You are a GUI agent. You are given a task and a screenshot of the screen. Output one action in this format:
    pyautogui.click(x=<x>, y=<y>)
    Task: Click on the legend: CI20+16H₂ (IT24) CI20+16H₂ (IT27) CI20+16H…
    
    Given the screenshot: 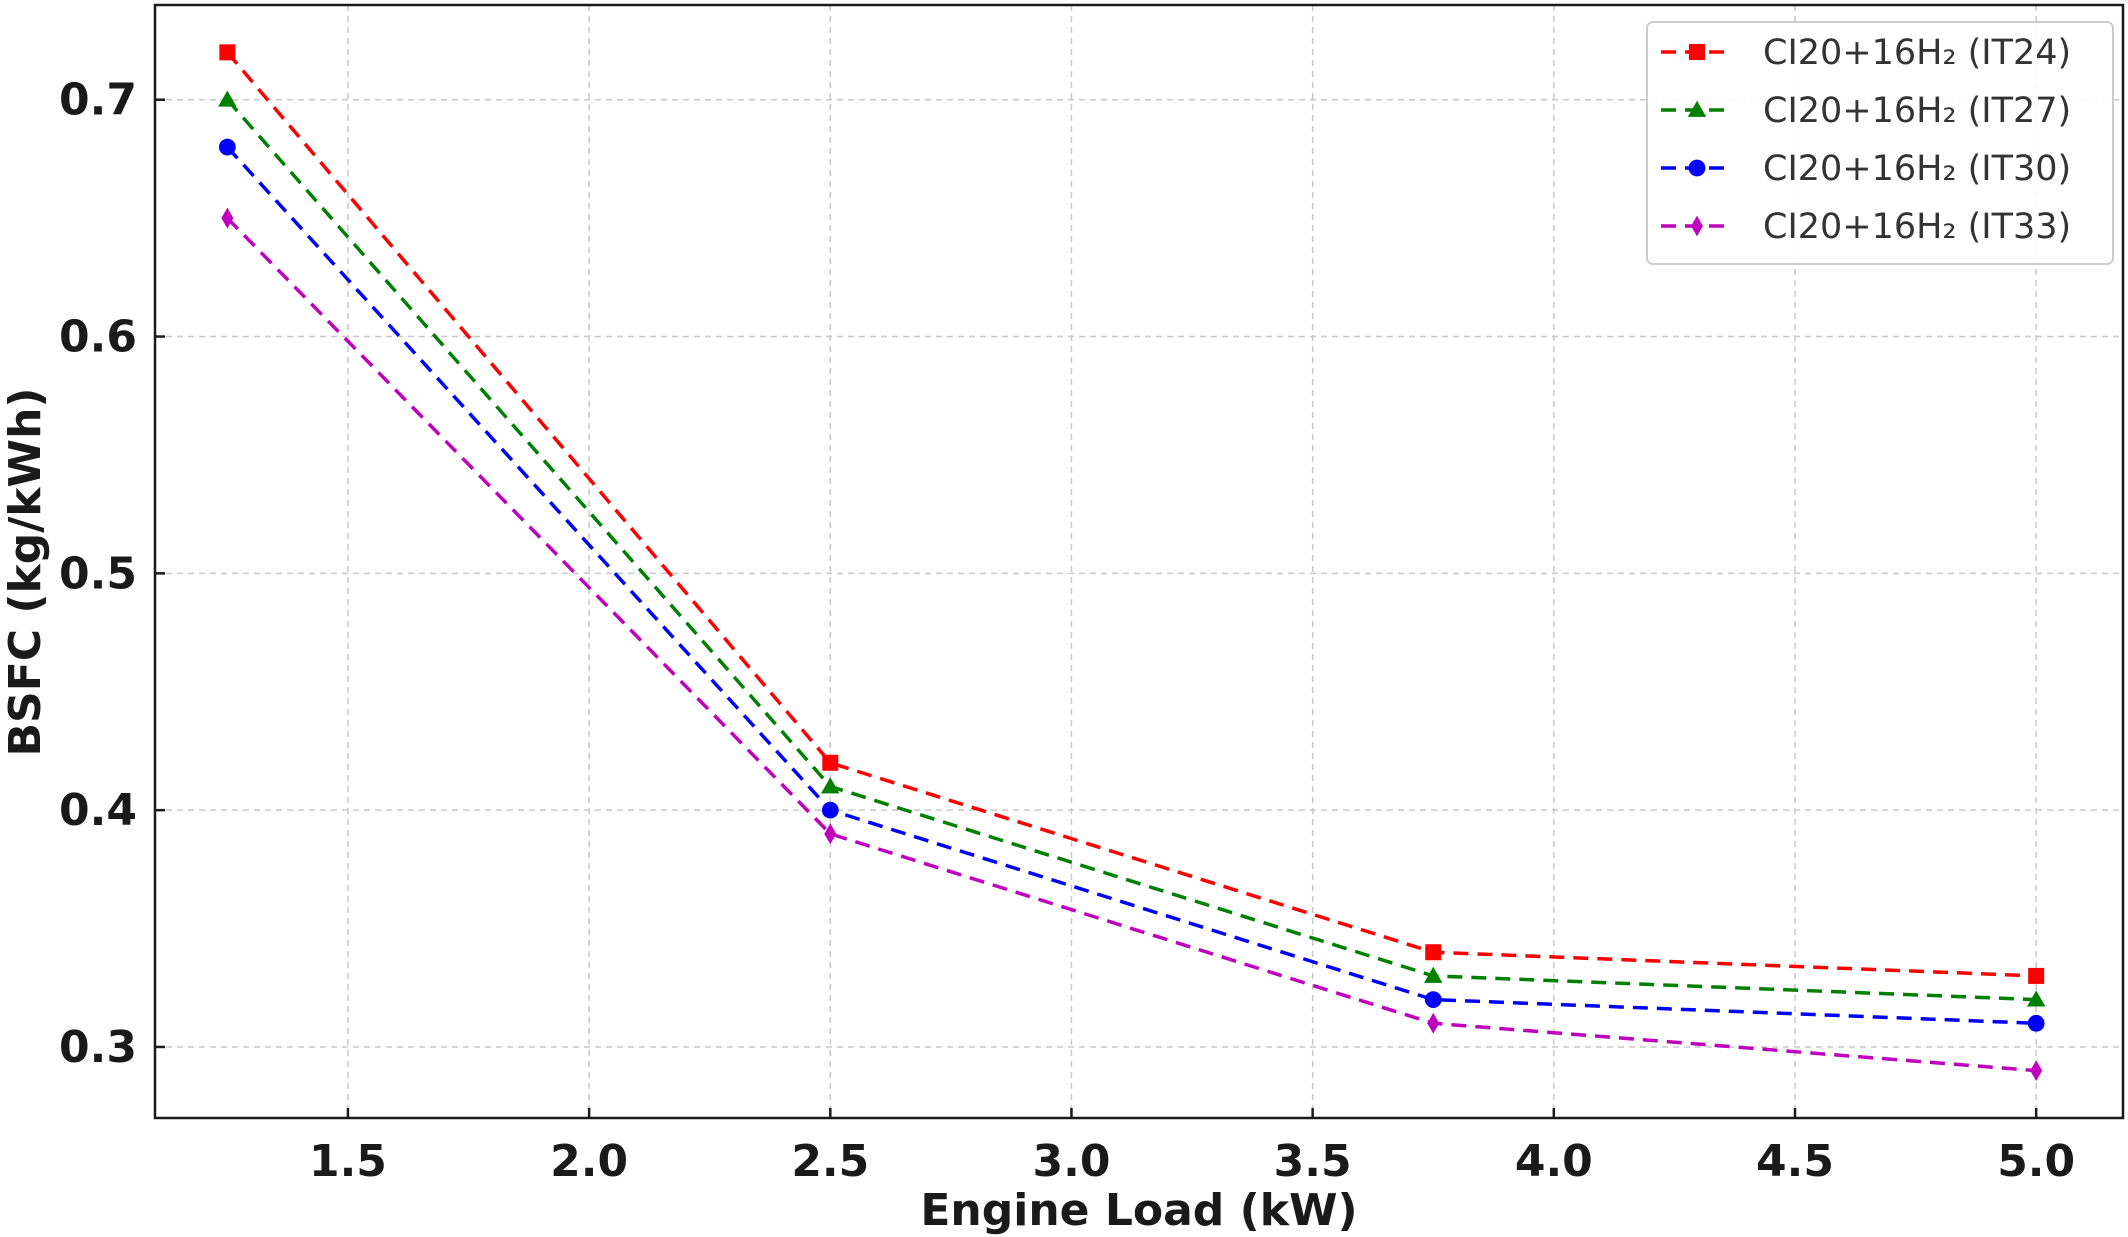 What is the action you would take?
    pyautogui.click(x=1880, y=143)
    